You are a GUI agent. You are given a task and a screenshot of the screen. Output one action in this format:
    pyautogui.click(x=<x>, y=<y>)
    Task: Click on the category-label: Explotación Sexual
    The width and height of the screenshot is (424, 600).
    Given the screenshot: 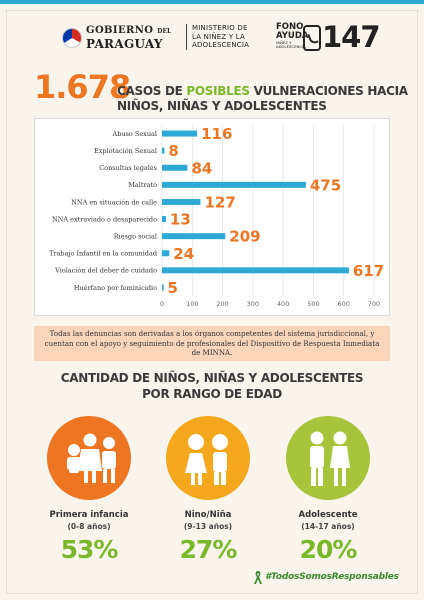 What is the action you would take?
    pyautogui.click(x=125, y=151)
    